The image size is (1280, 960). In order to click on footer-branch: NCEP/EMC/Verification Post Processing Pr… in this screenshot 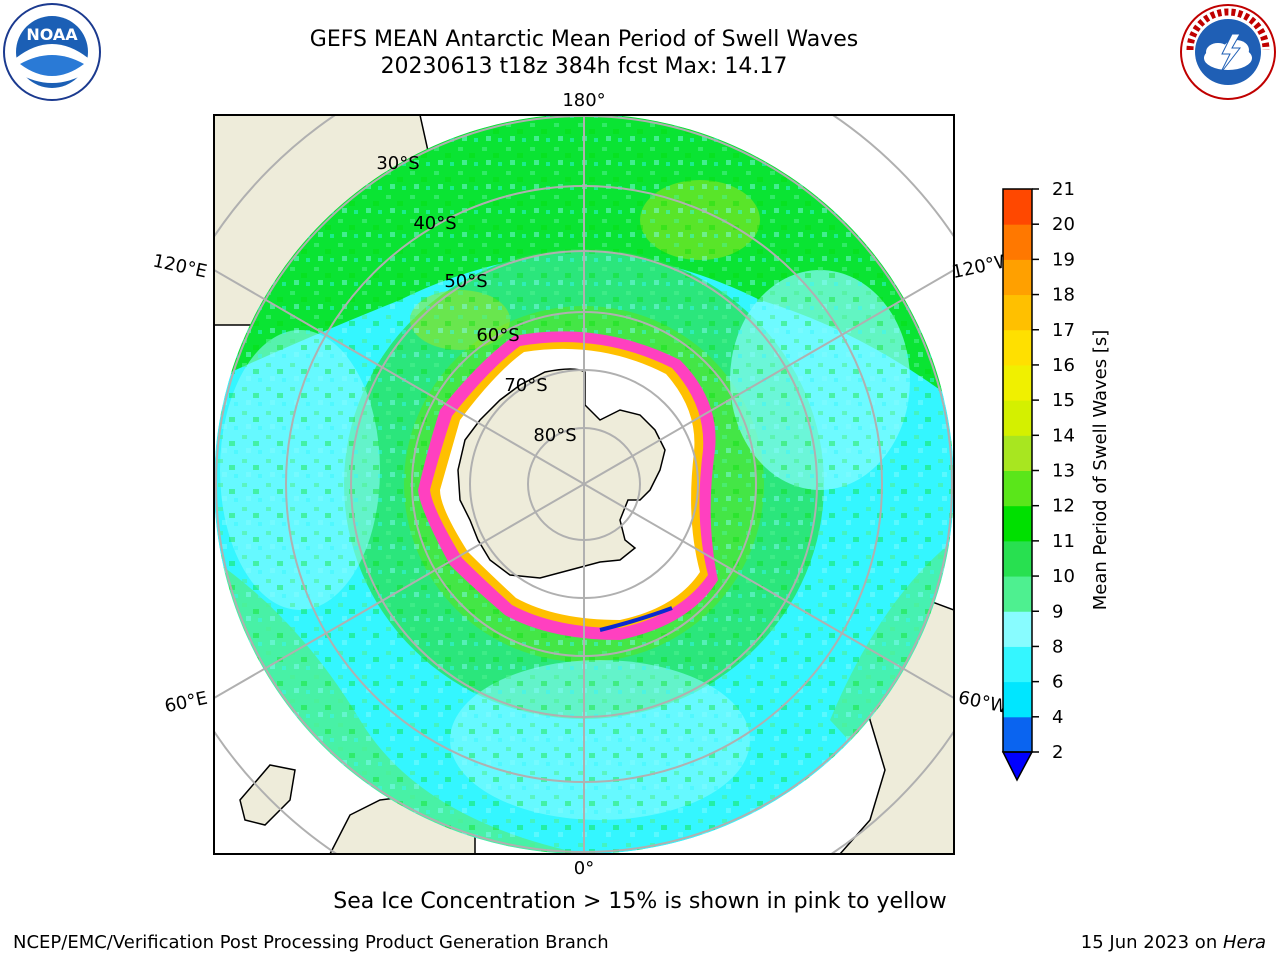, I will do `click(311, 942)`.